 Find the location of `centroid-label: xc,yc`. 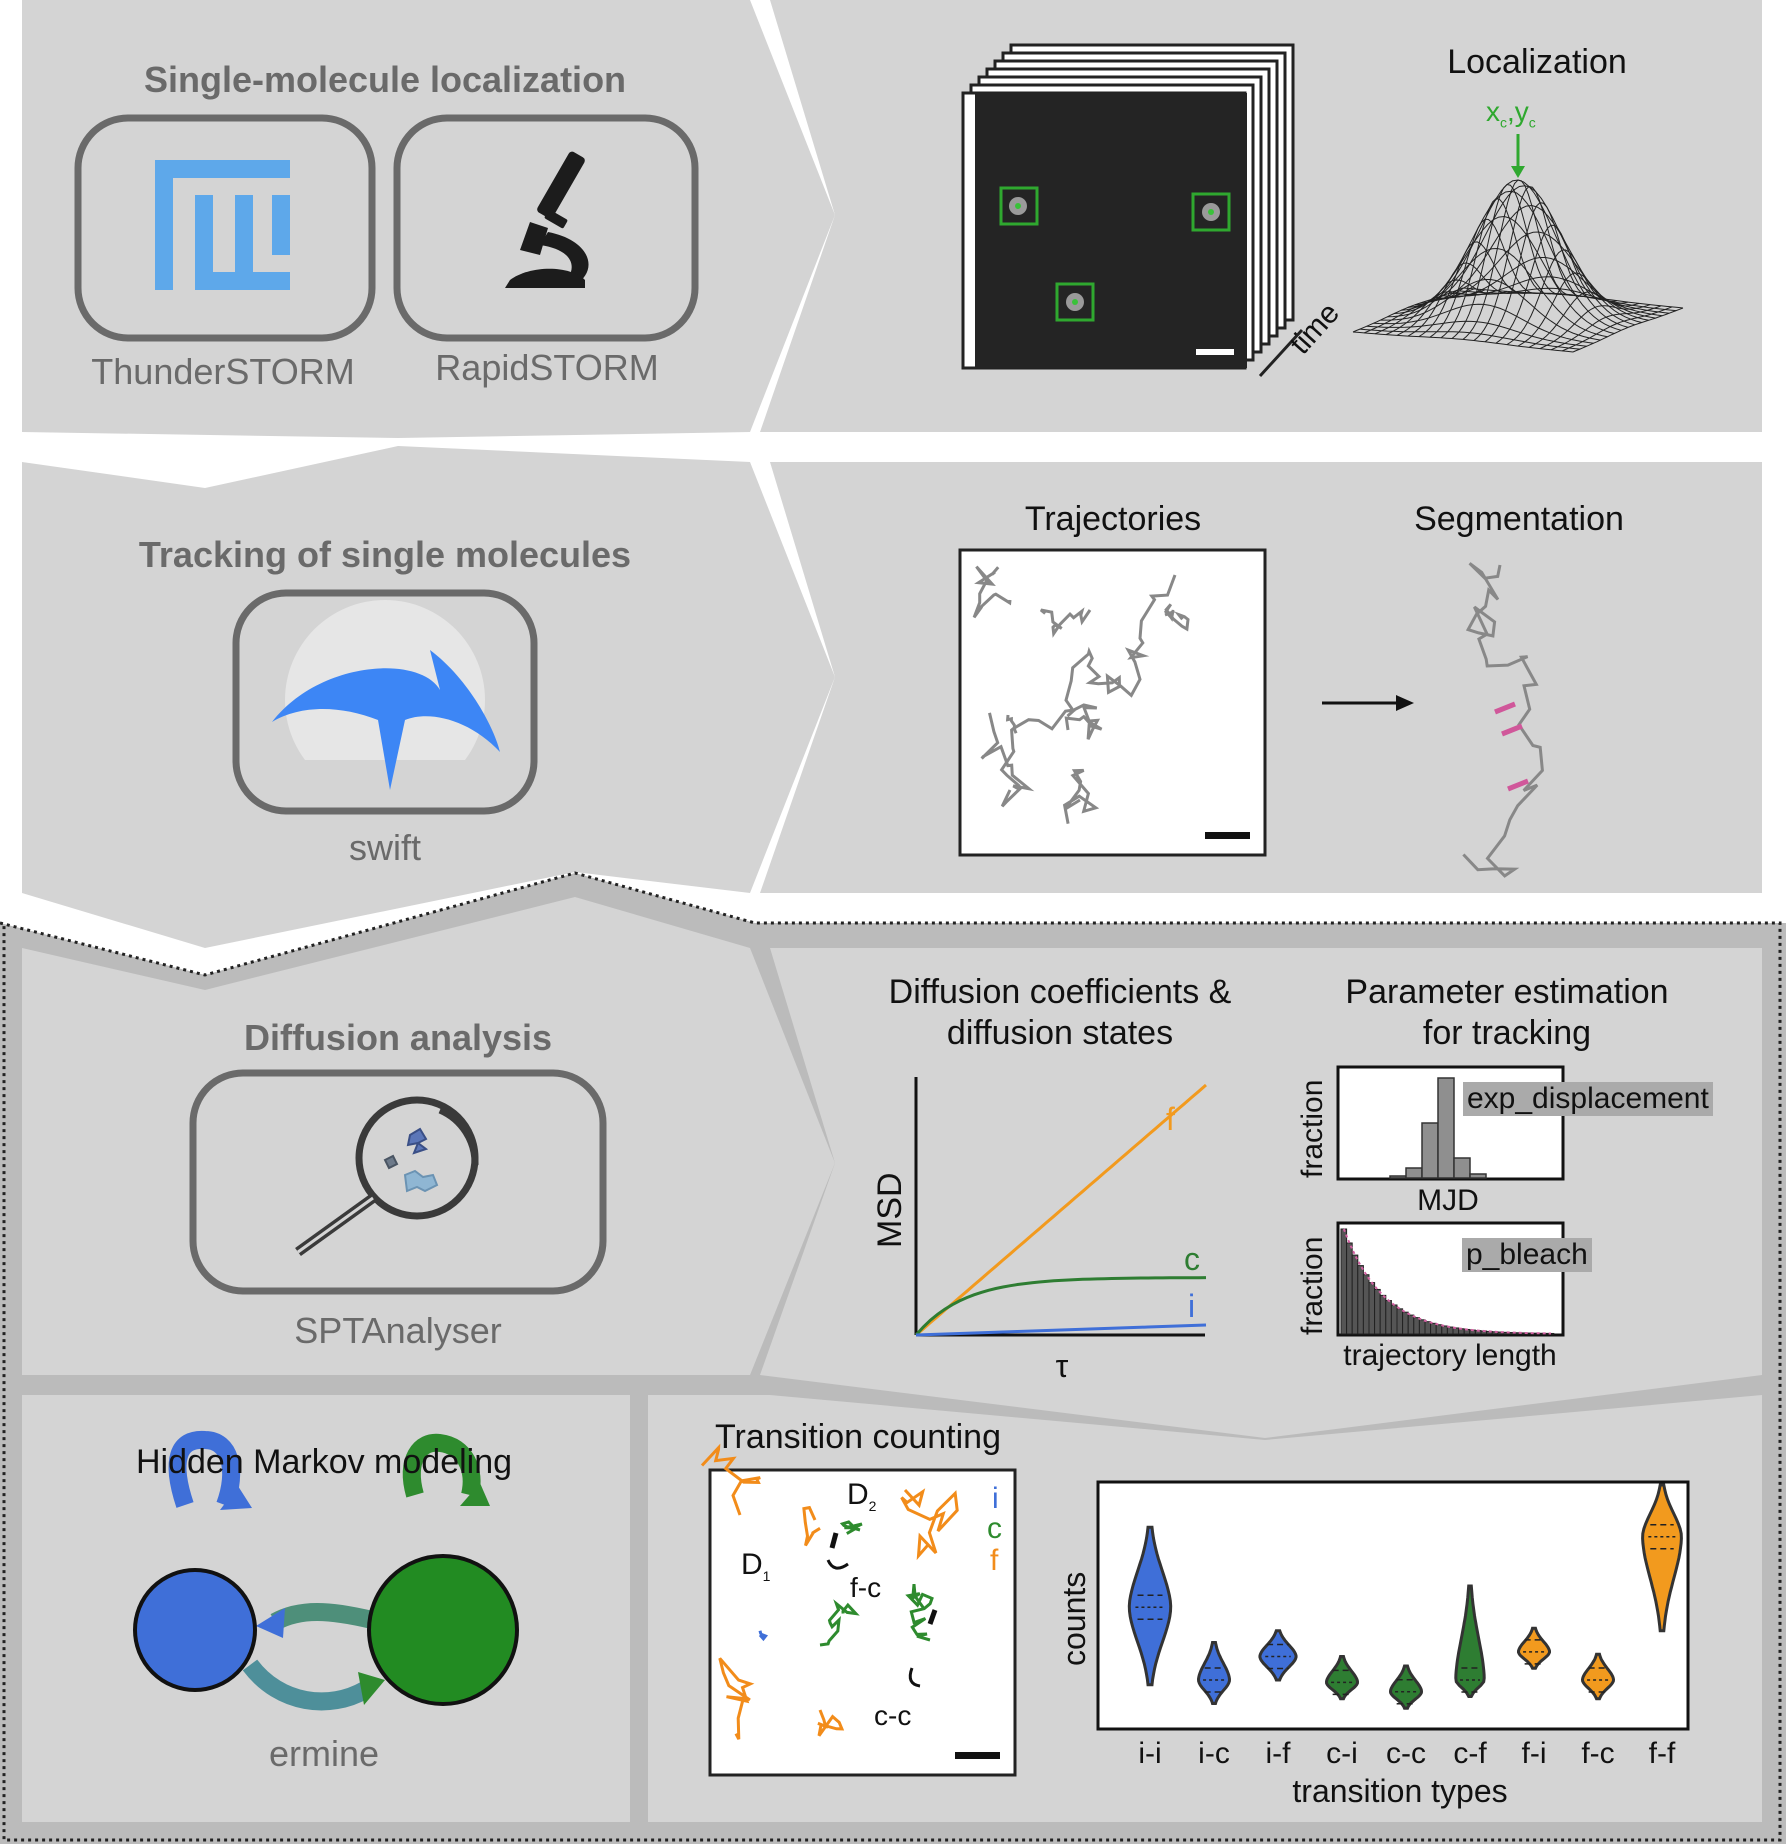

centroid-label: xc,yc is located at coordinates (1511, 113).